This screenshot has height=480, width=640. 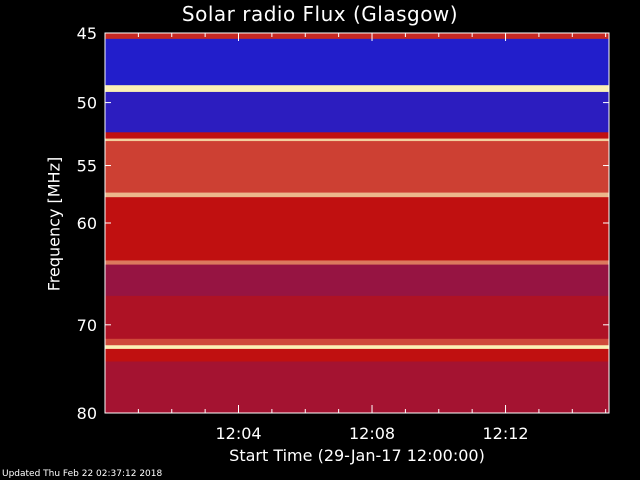 I want to click on y-tick-label: 60, so click(x=87, y=223).